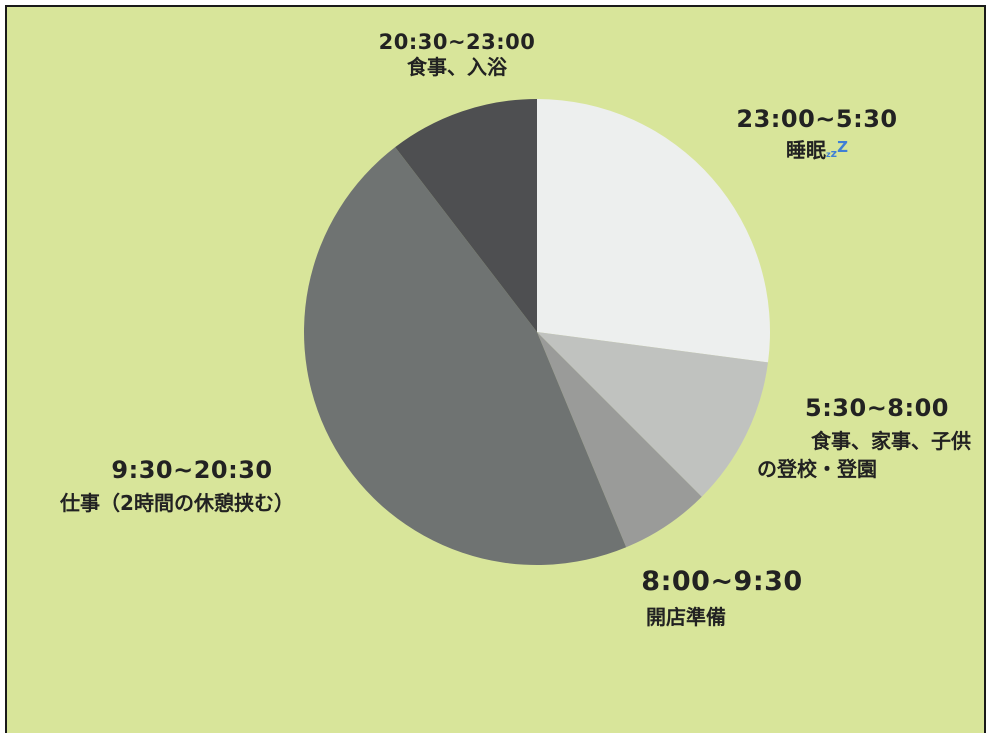  I want to click on slice-desc: 睡眠, so click(806, 150).